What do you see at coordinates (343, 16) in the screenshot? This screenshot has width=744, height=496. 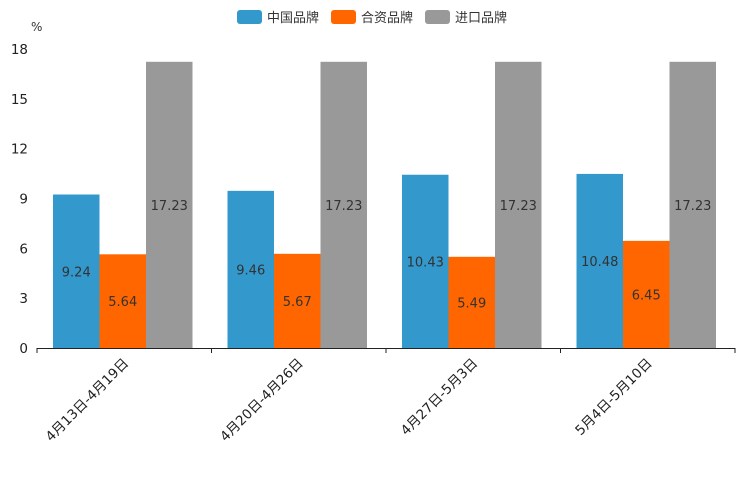 I see `legend-swatch-jv` at bounding box center [343, 16].